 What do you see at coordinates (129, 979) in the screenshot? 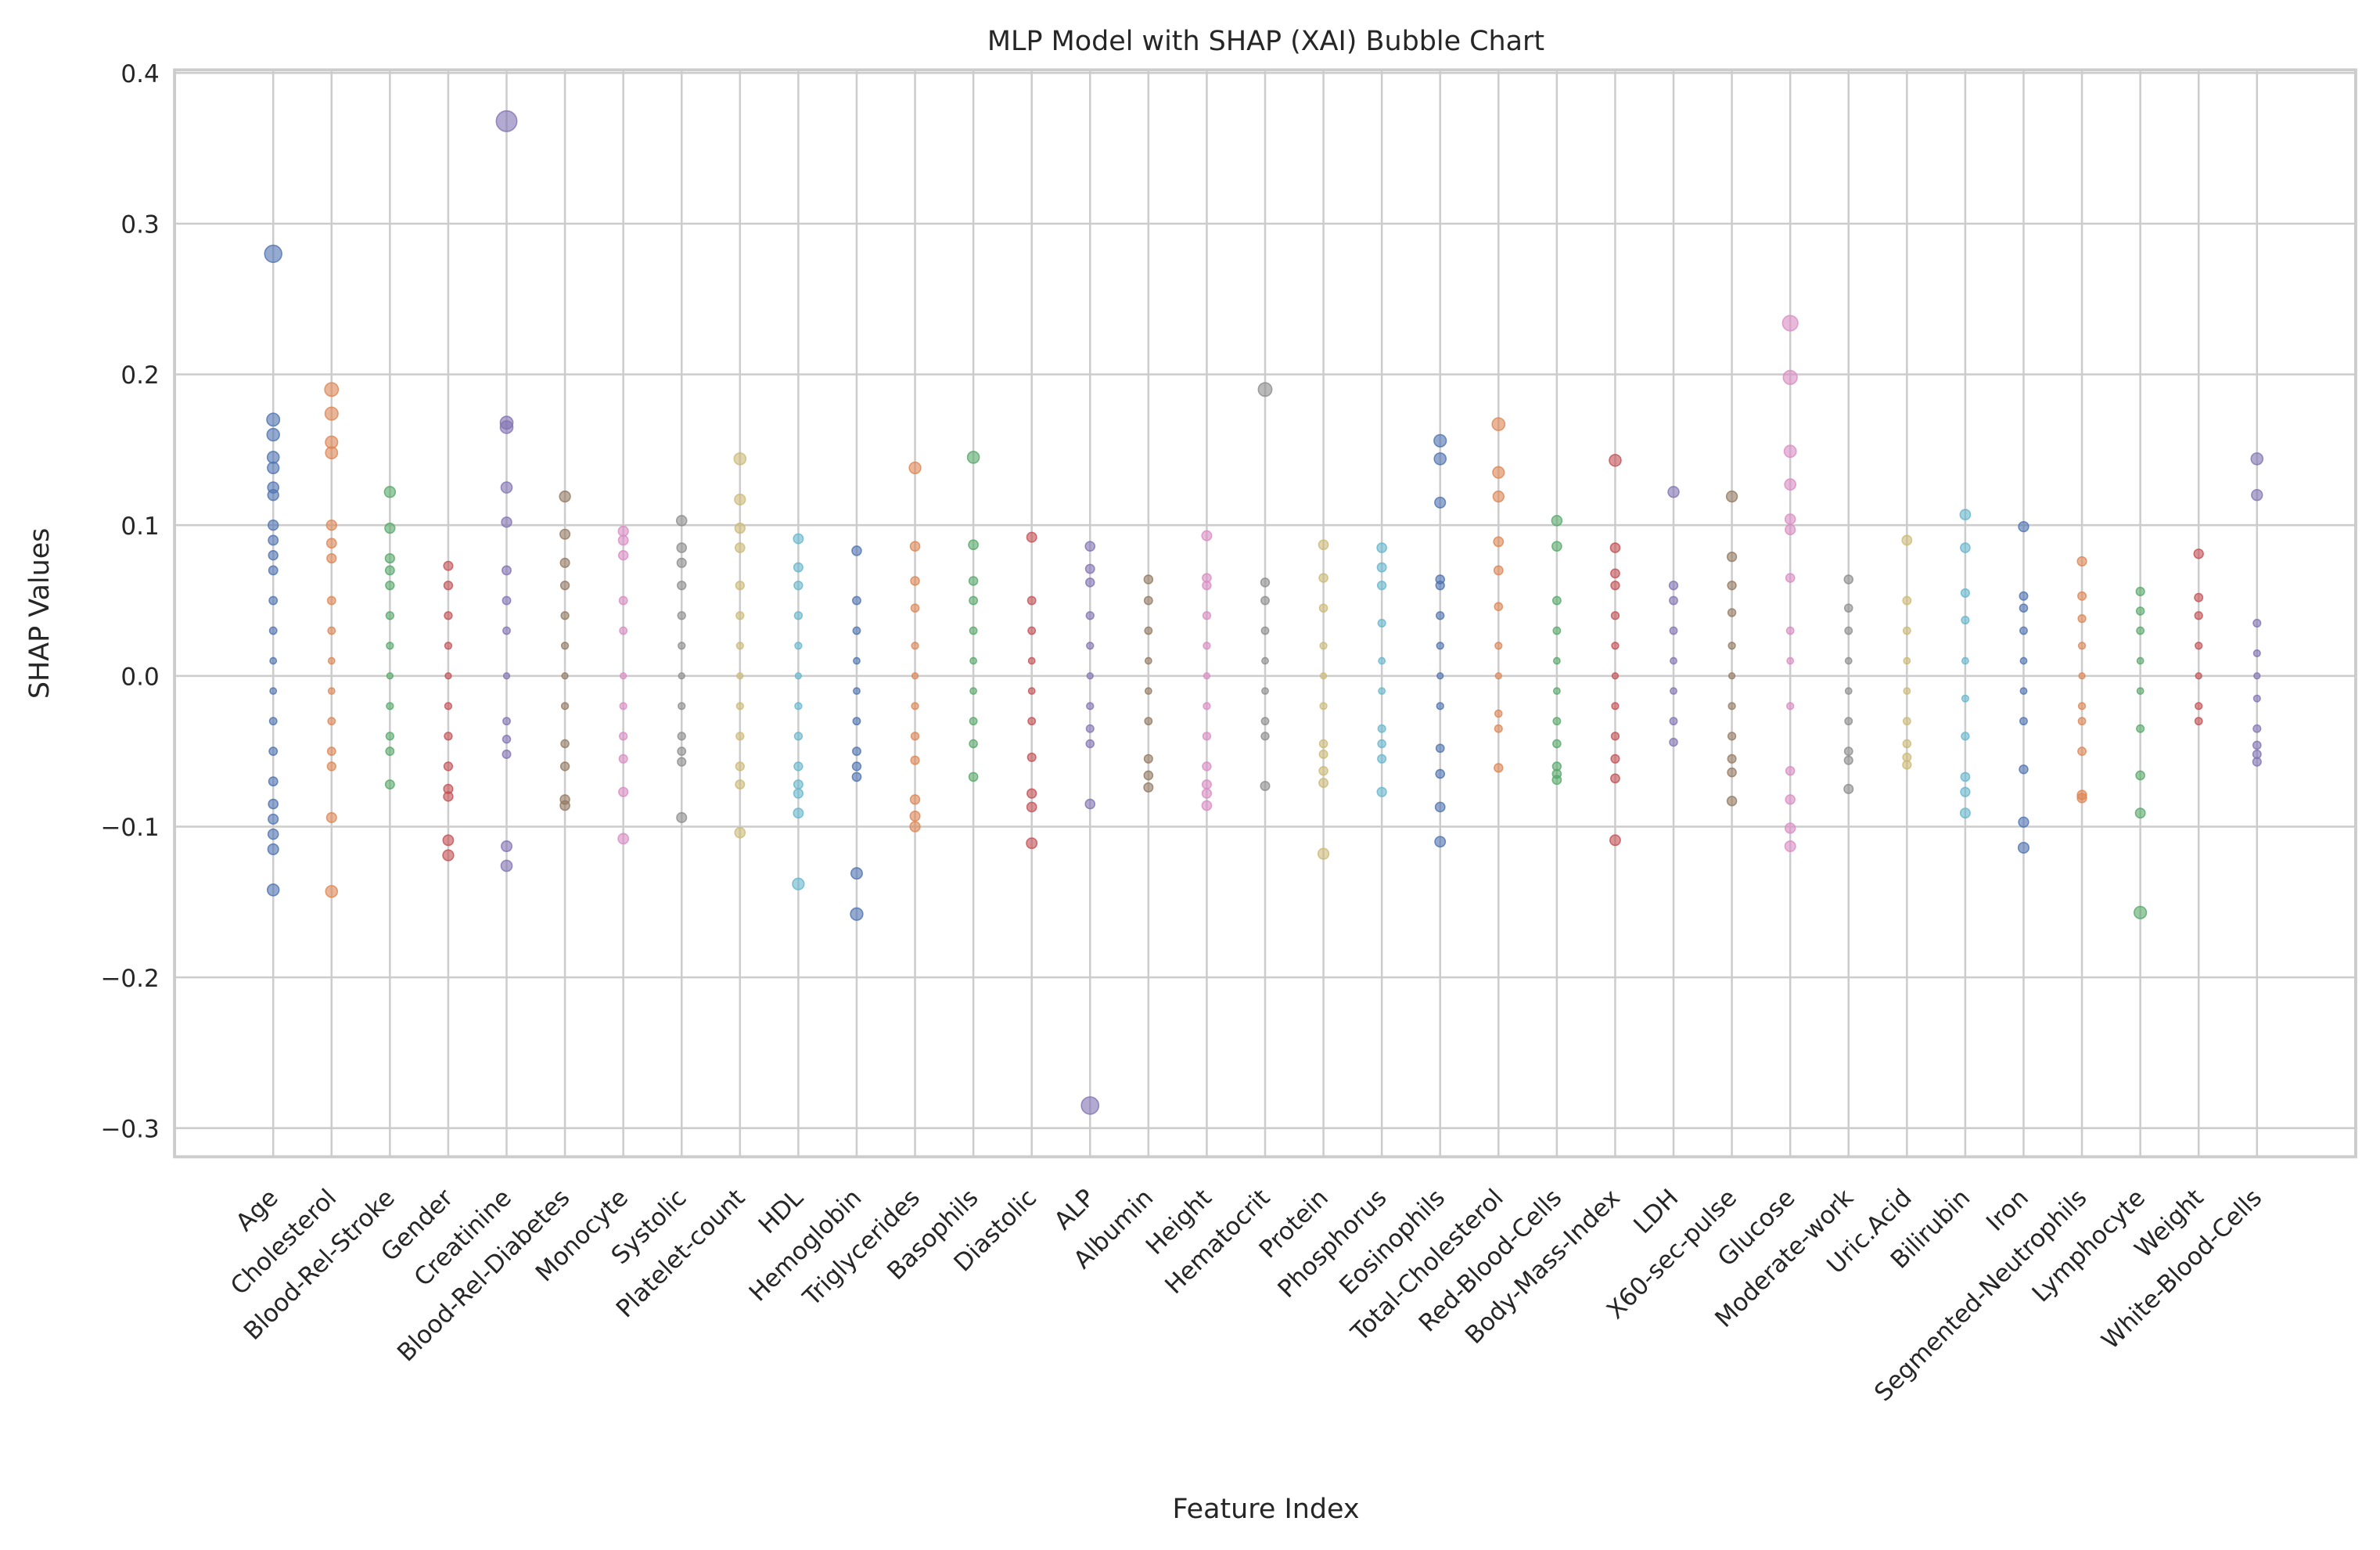
I see `y-tick-label: −0.2` at bounding box center [129, 979].